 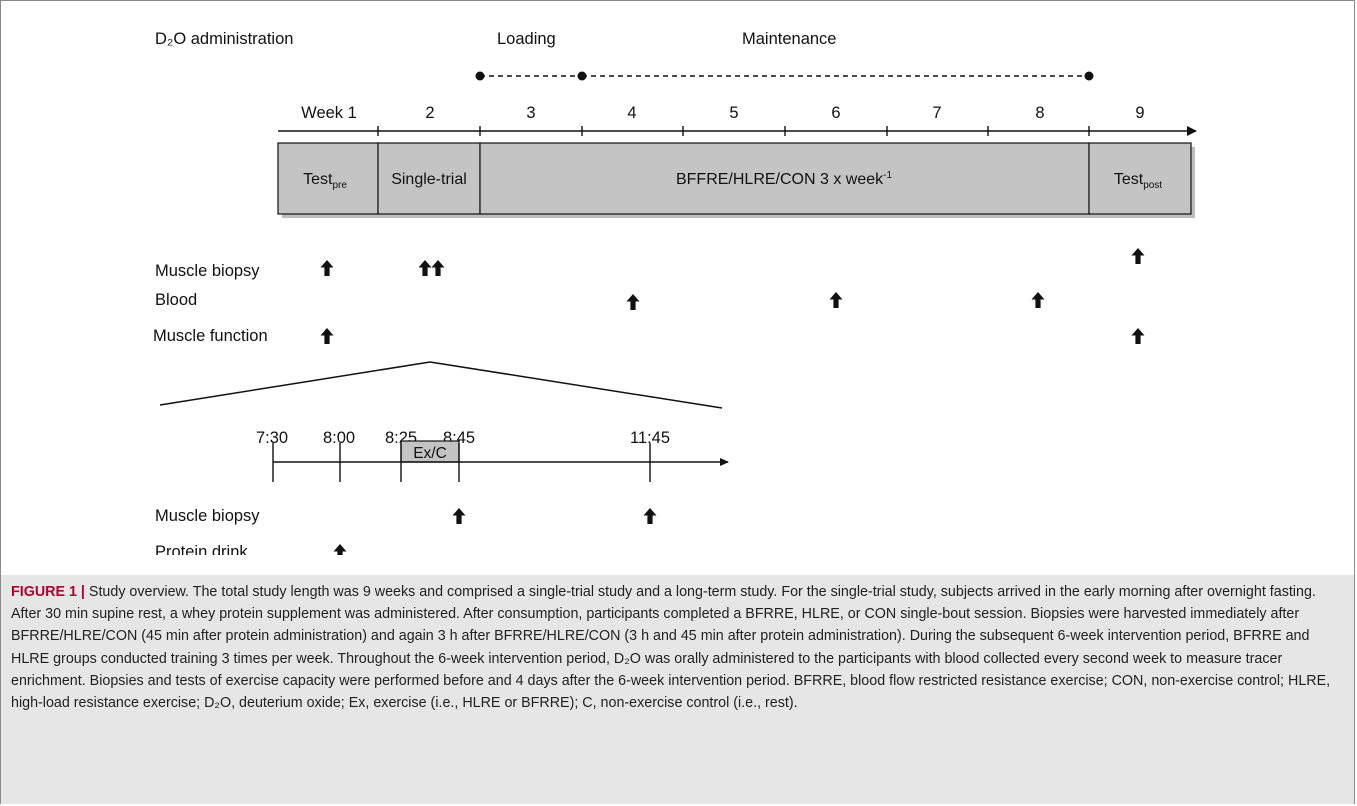 What do you see at coordinates (272, 438) in the screenshot?
I see `time-label: 7:30` at bounding box center [272, 438].